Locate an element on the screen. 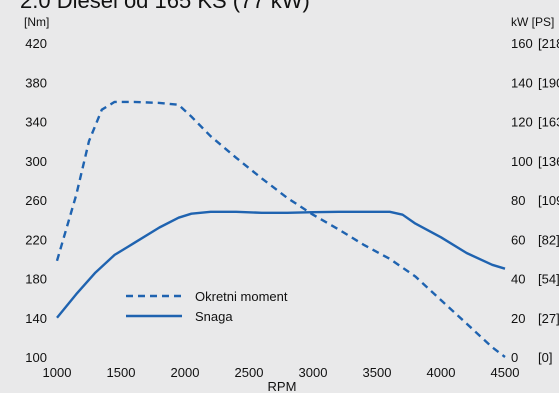 Image resolution: width=559 pixels, height=393 pixels. y-right-tick-kw: 40 is located at coordinates (518, 279).